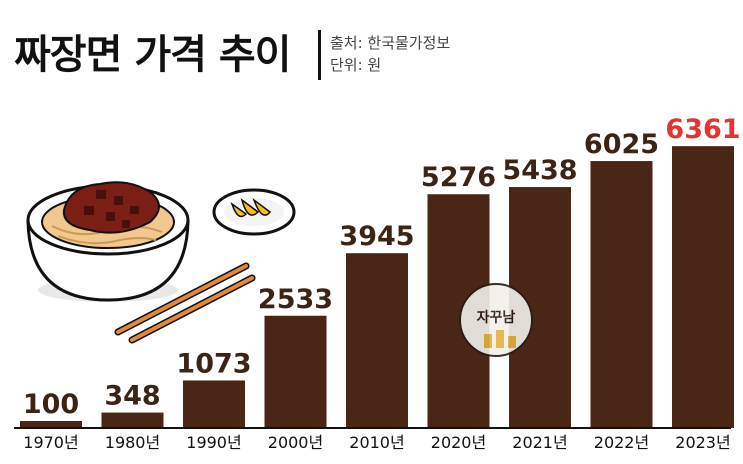  I want to click on watermark-text: 자꾸남, so click(496, 317).